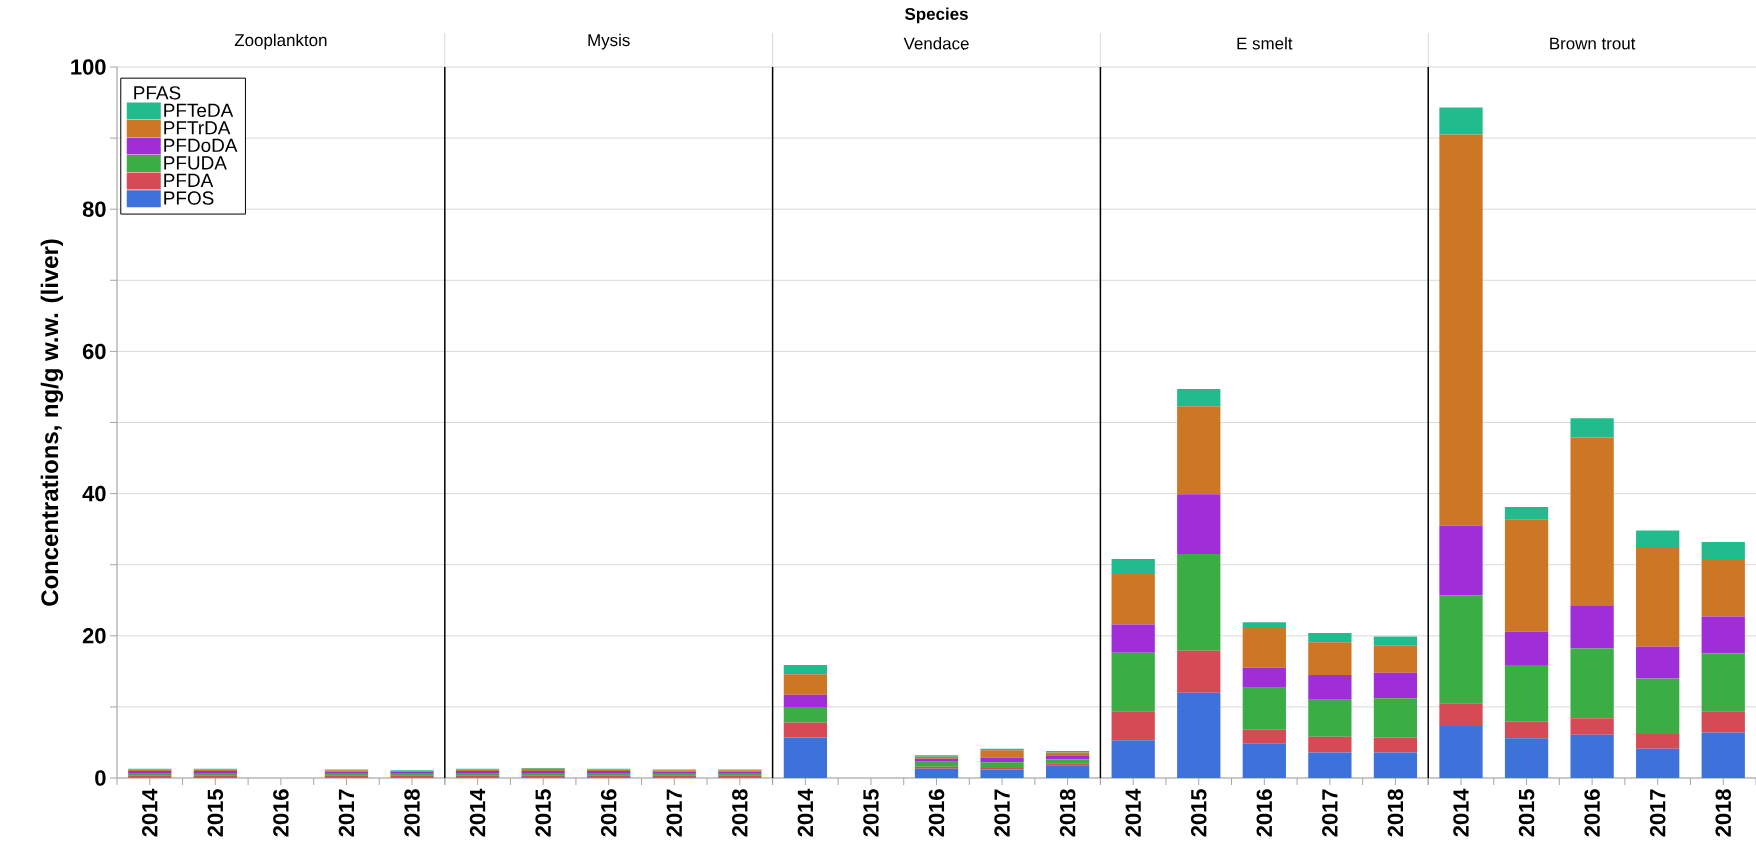 Image resolution: width=1756 pixels, height=855 pixels. Describe the element at coordinates (157, 93) in the screenshot. I see `legend-title: PFAS` at that location.